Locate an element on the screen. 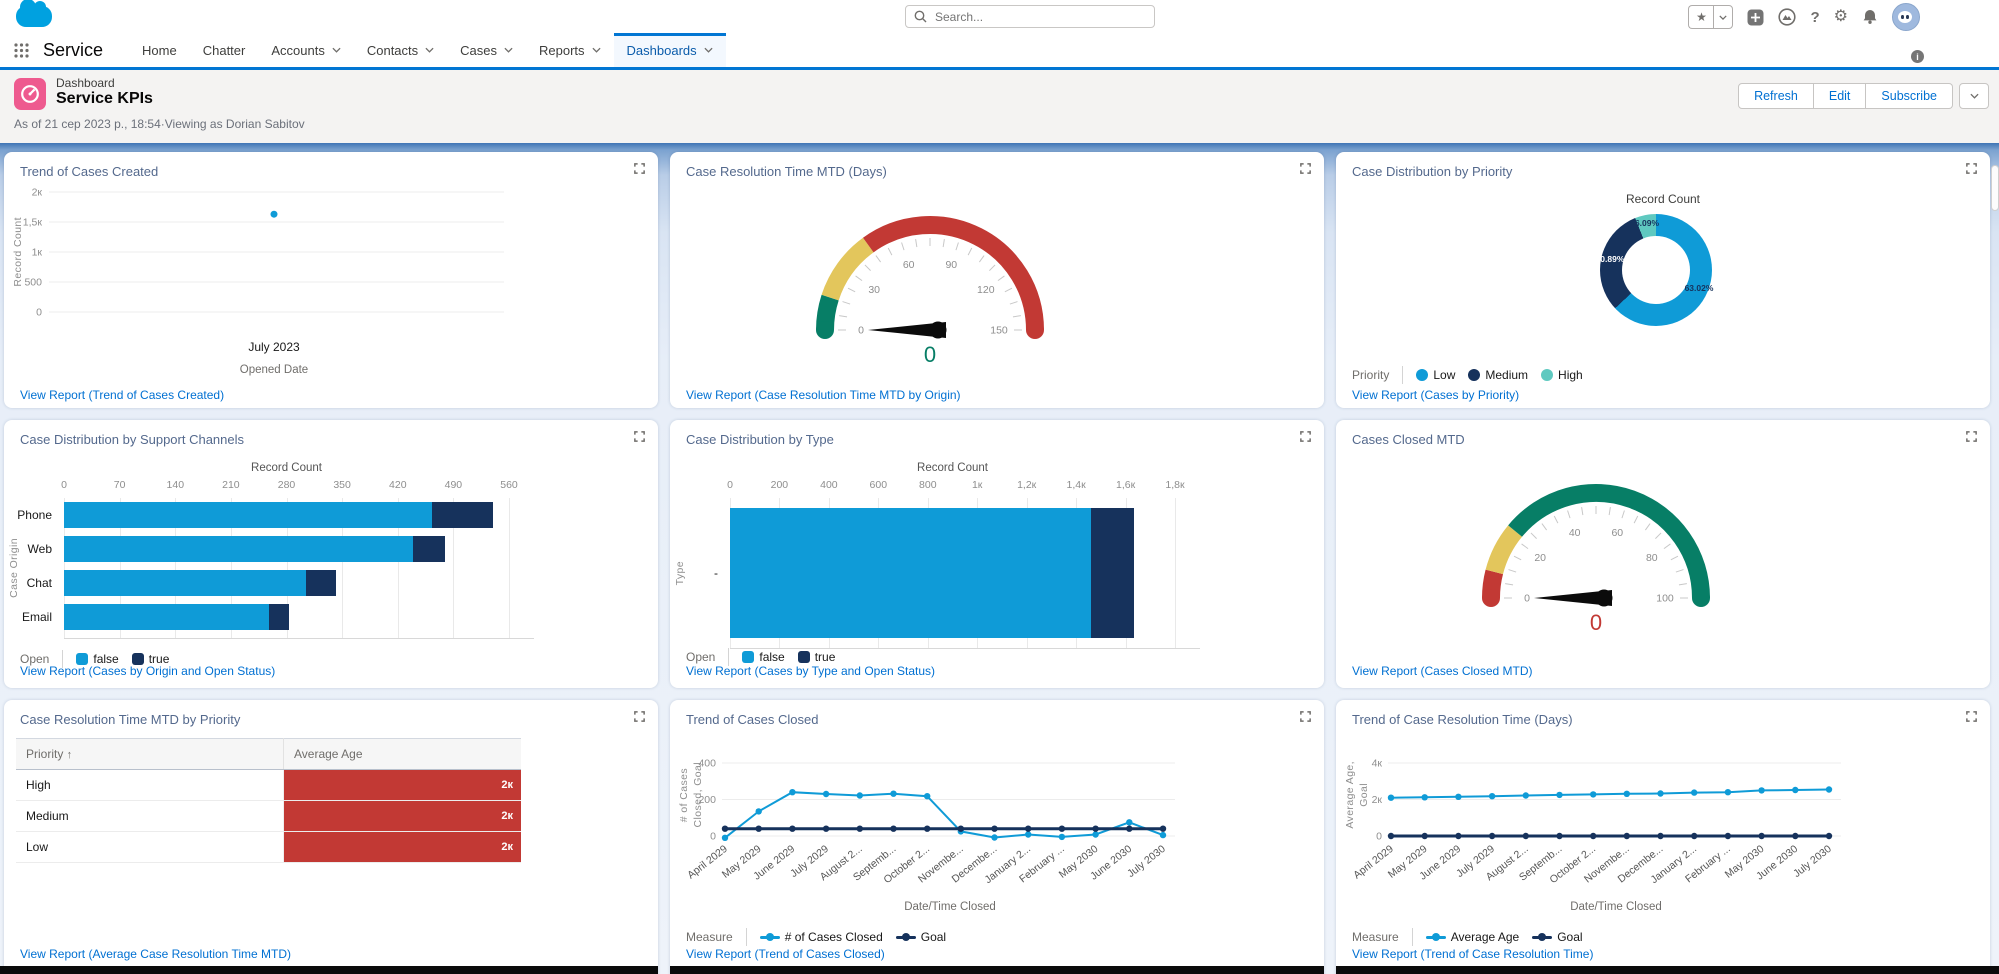 The width and height of the screenshot is (1999, 974). donut-chart is located at coordinates (1656, 270).